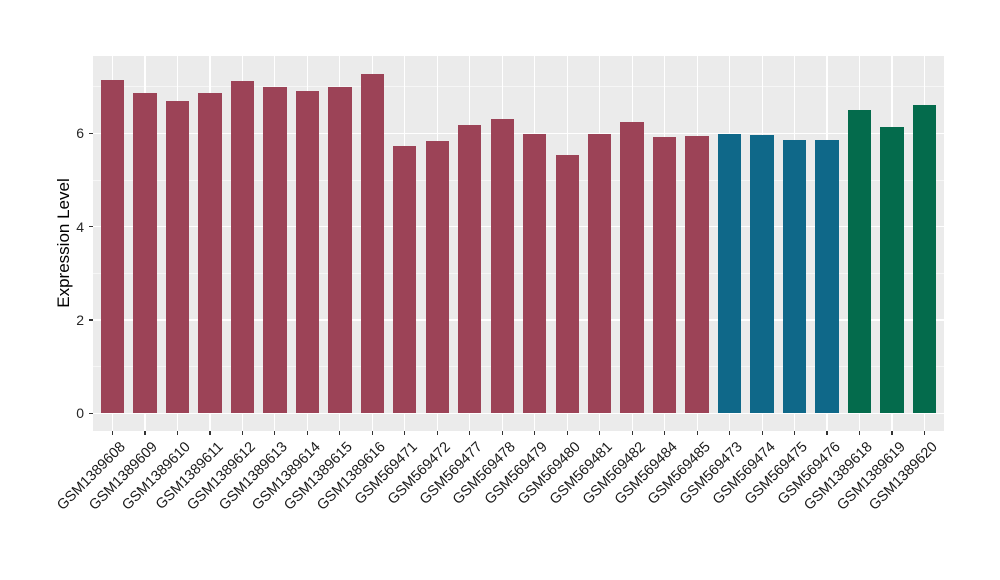 This screenshot has width=1000, height=580. What do you see at coordinates (63, 243) in the screenshot?
I see `y-axis-title: Expression Level` at bounding box center [63, 243].